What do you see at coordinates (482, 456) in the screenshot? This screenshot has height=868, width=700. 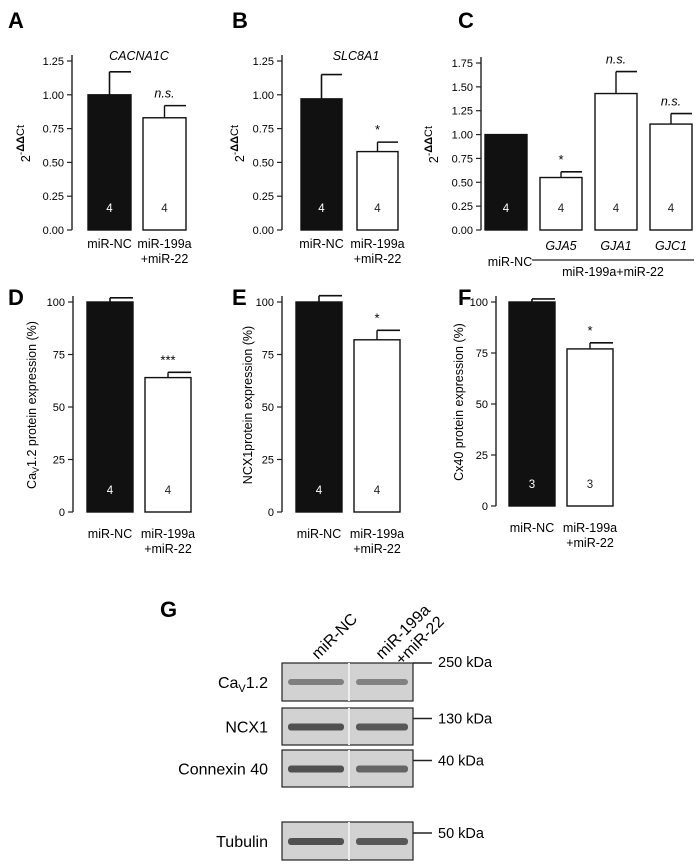 I see `y-tick-label: 25` at bounding box center [482, 456].